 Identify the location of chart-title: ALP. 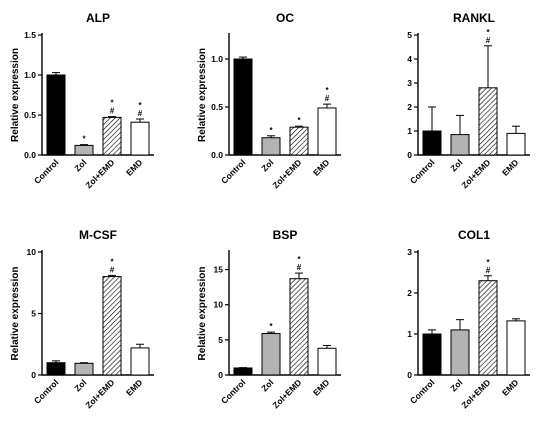
(98, 18).